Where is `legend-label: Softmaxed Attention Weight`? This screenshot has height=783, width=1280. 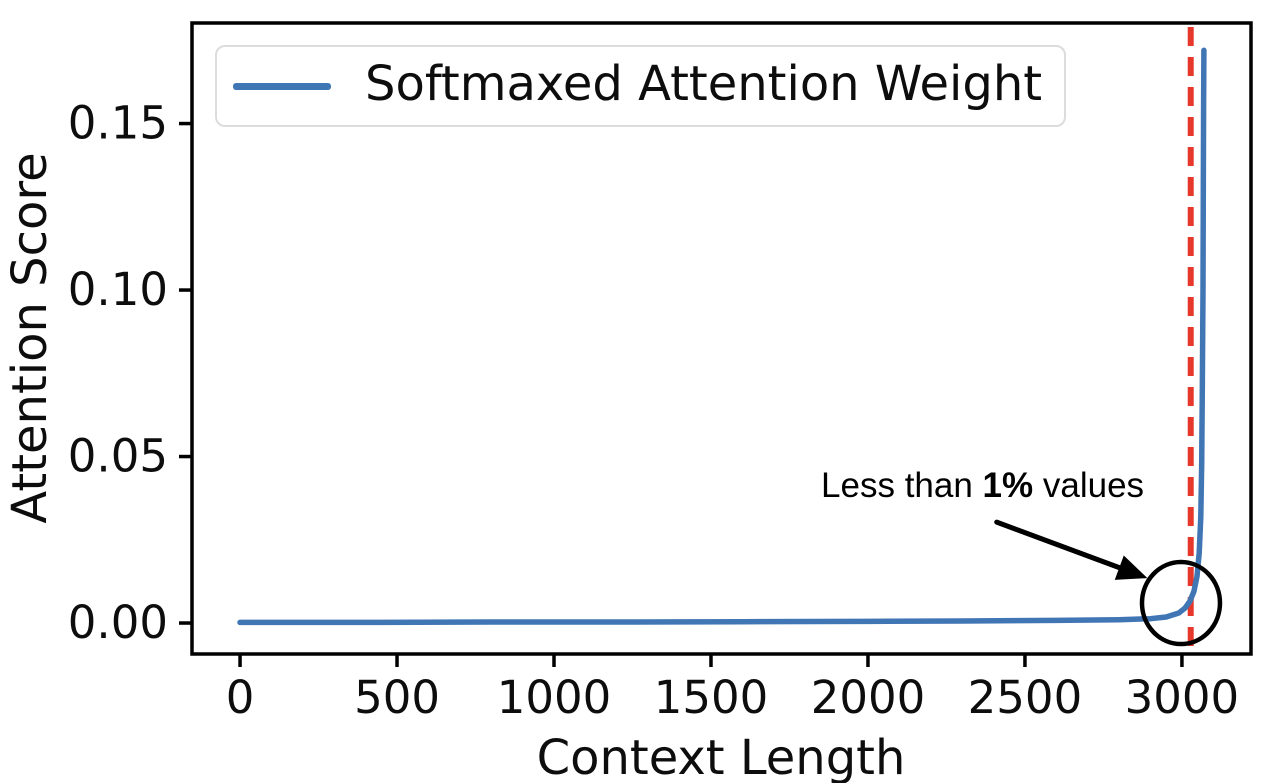
legend-label: Softmaxed Attention Weight is located at coordinates (704, 84).